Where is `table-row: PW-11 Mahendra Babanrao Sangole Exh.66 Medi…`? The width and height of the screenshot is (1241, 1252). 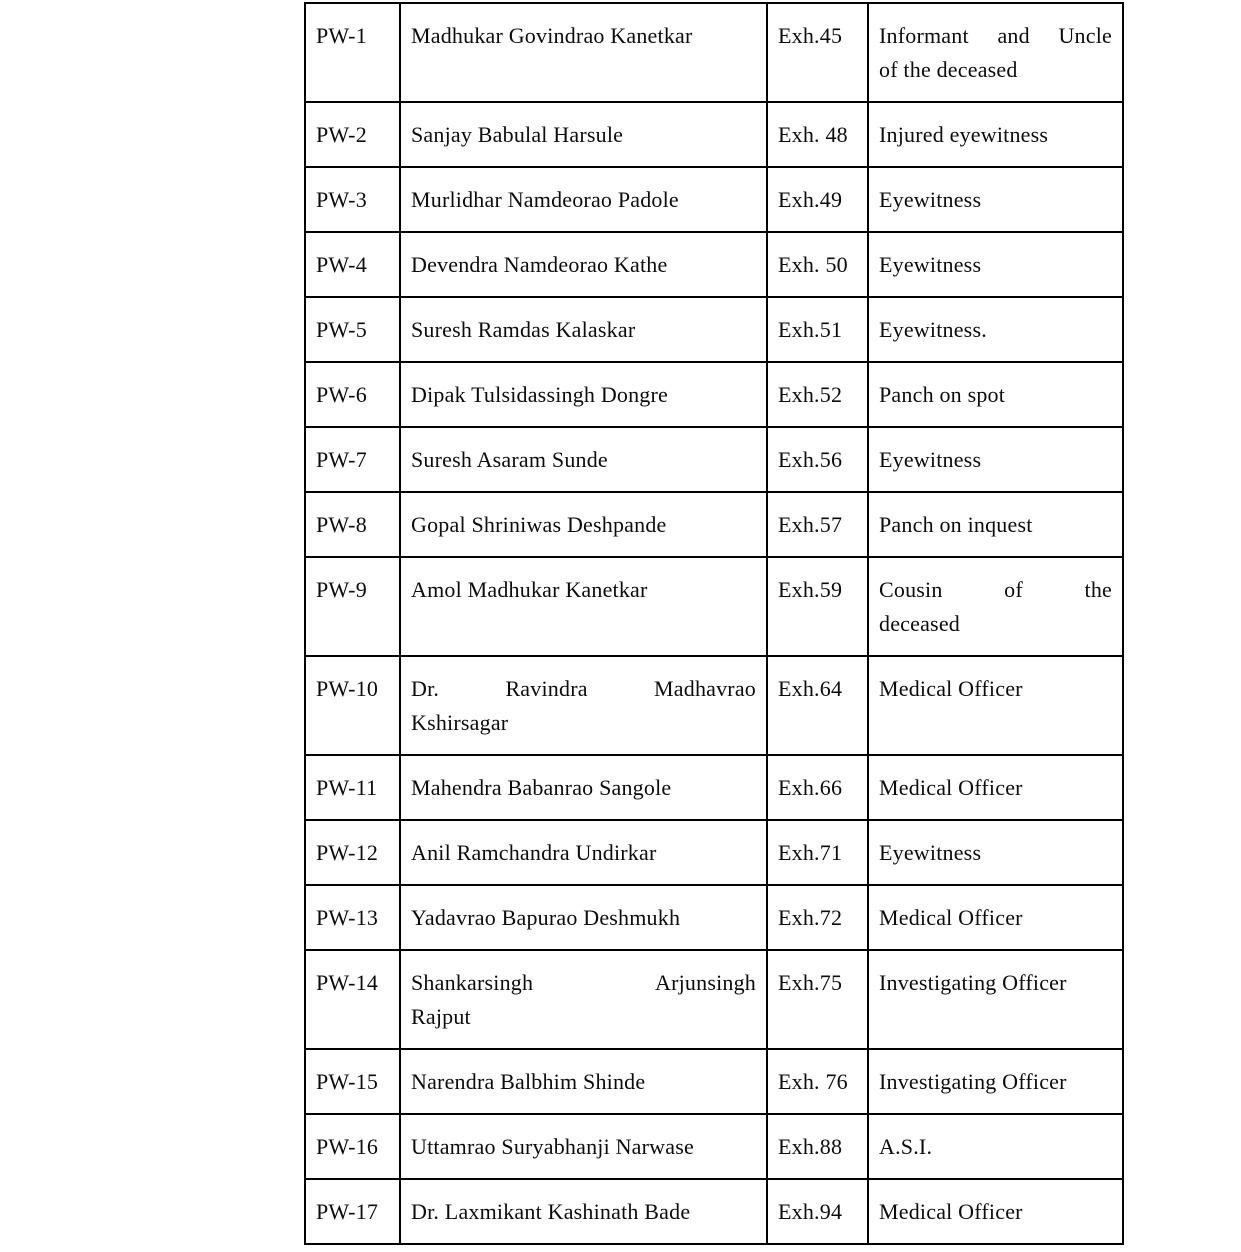 table-row: PW-11 Mahendra Babanrao Sangole Exh.66 Medi… is located at coordinates (714, 787).